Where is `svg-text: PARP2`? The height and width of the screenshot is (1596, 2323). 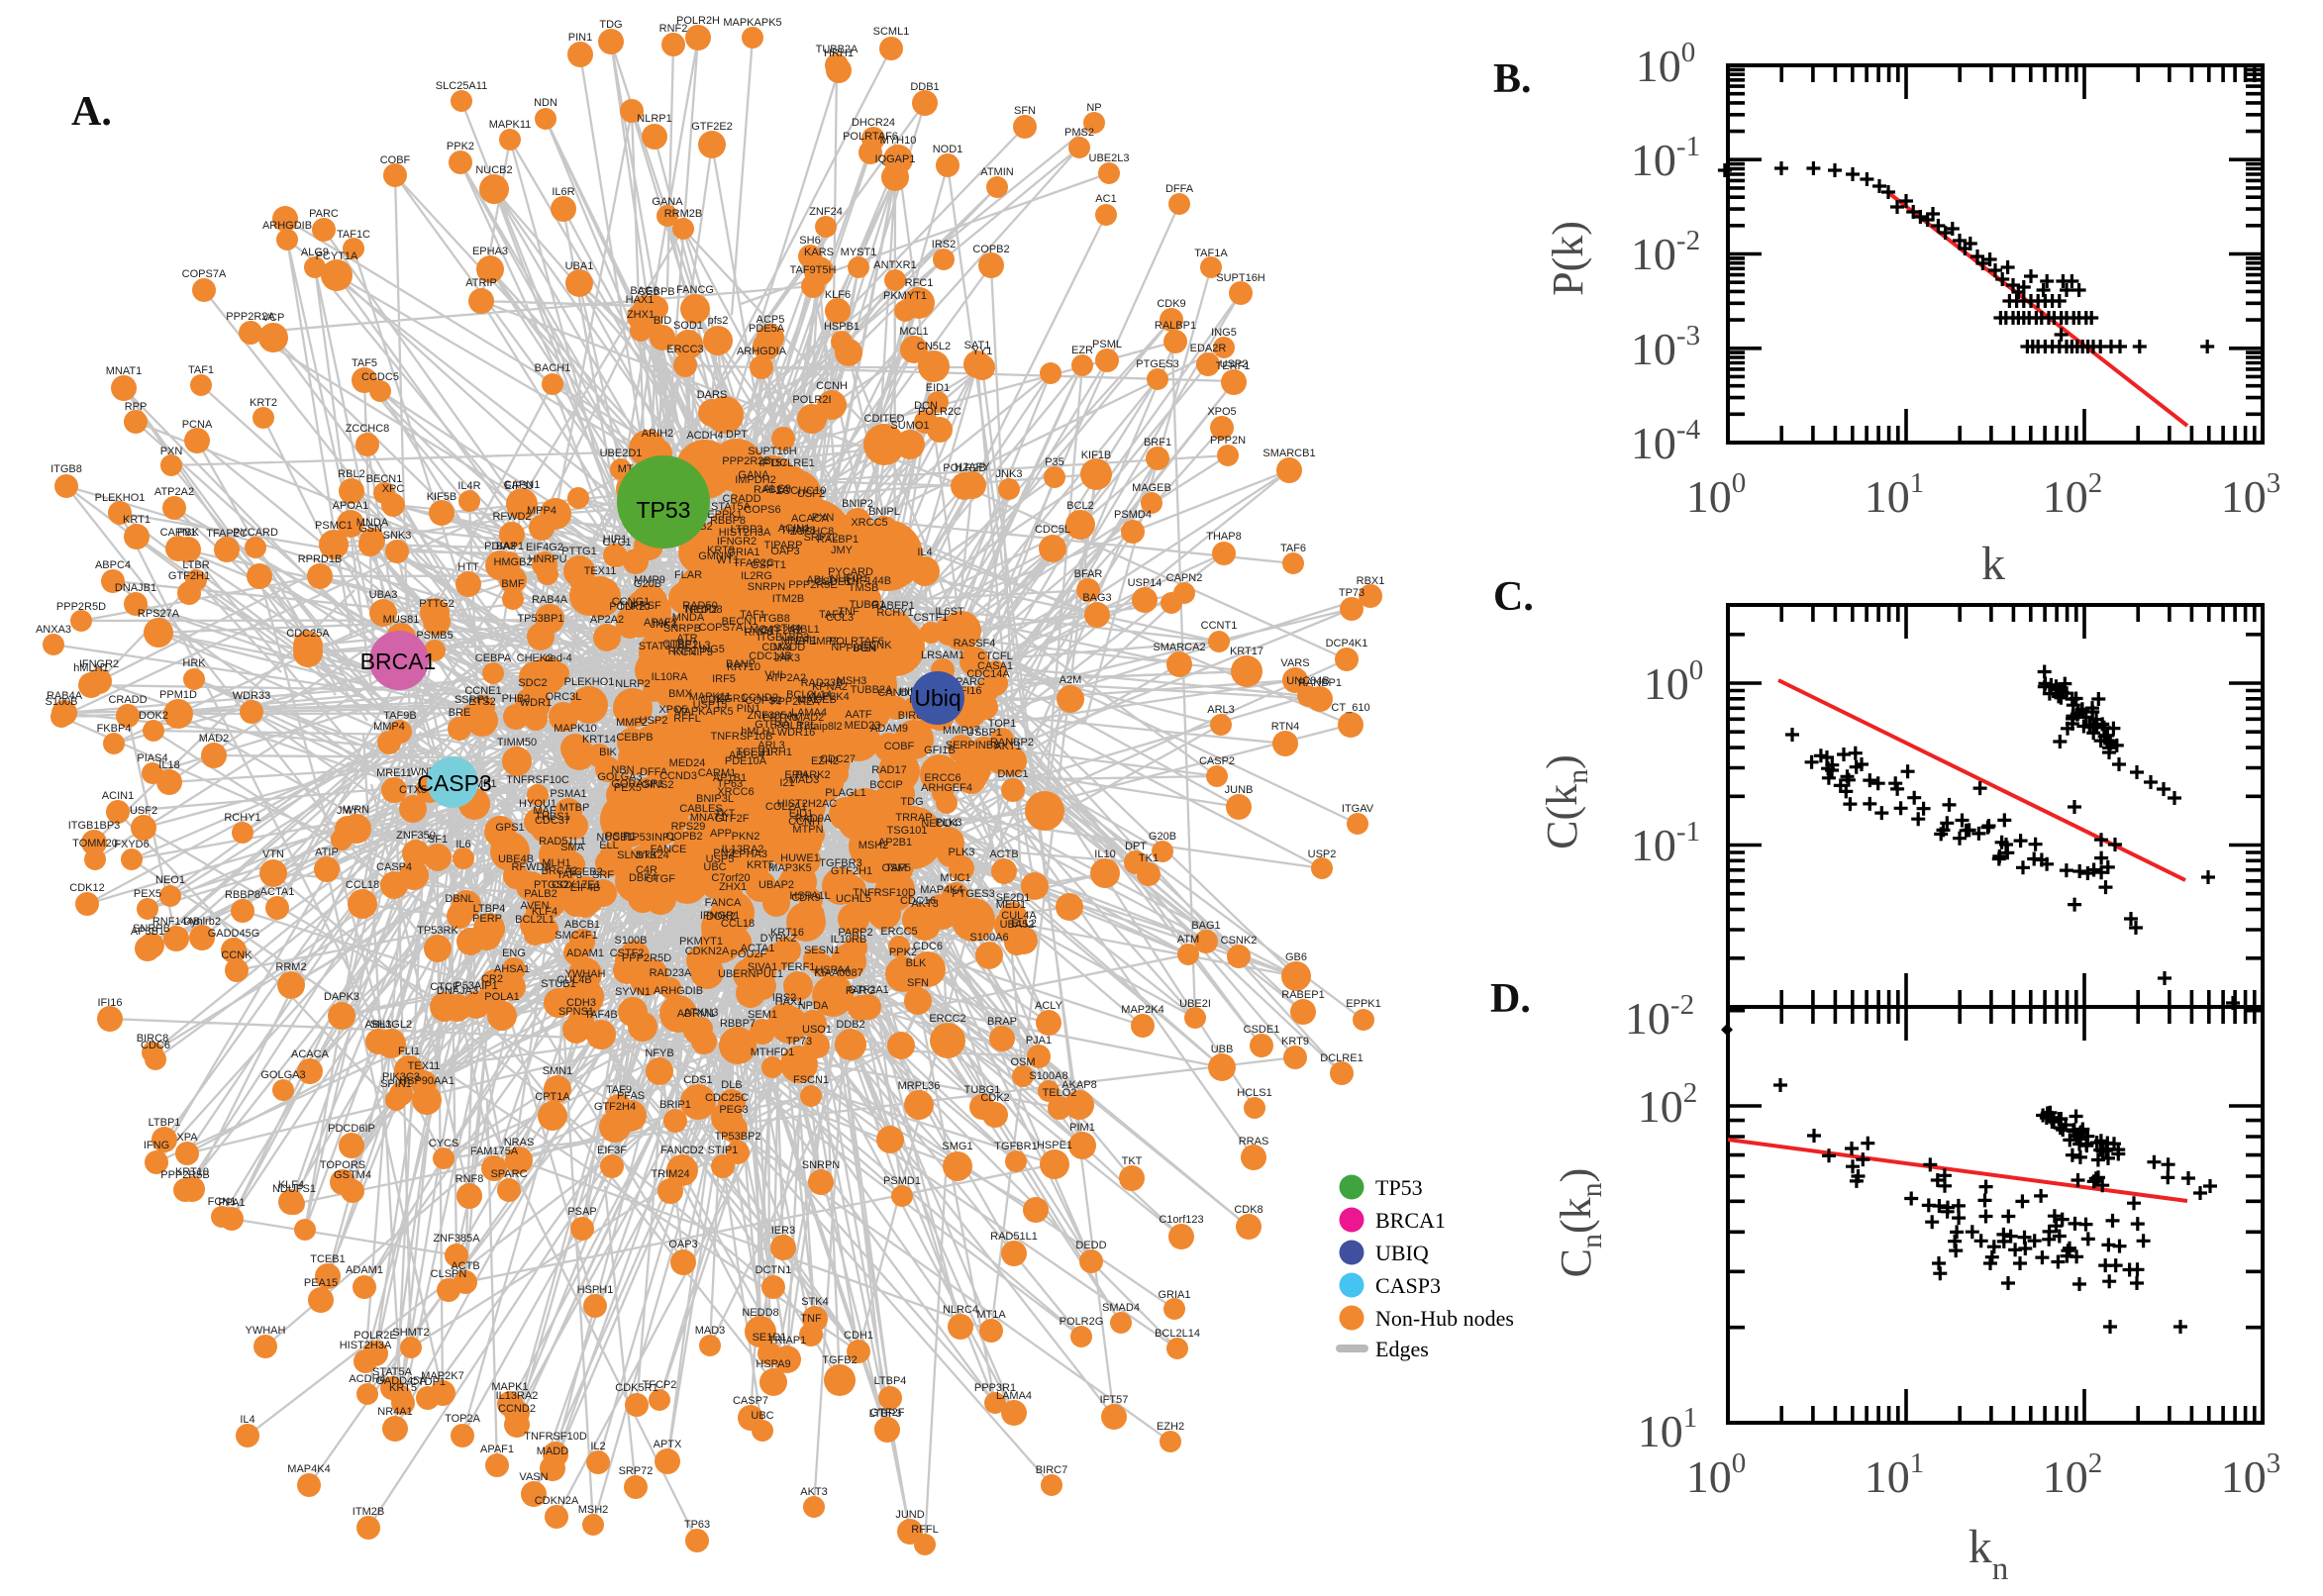 svg-text: PARP2 is located at coordinates (855, 933).